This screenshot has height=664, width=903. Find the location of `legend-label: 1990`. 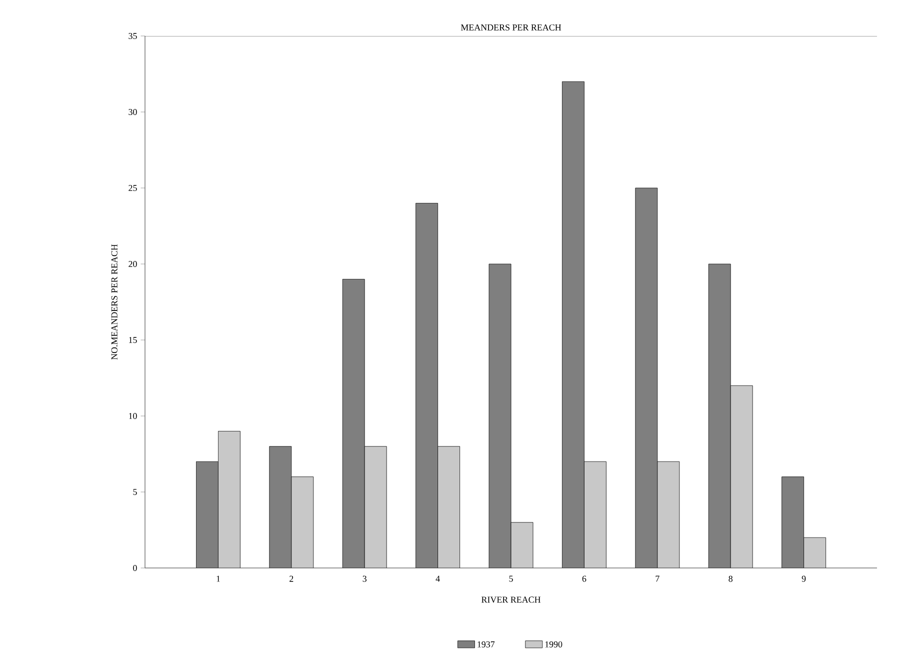

legend-label: 1990 is located at coordinates (553, 644).